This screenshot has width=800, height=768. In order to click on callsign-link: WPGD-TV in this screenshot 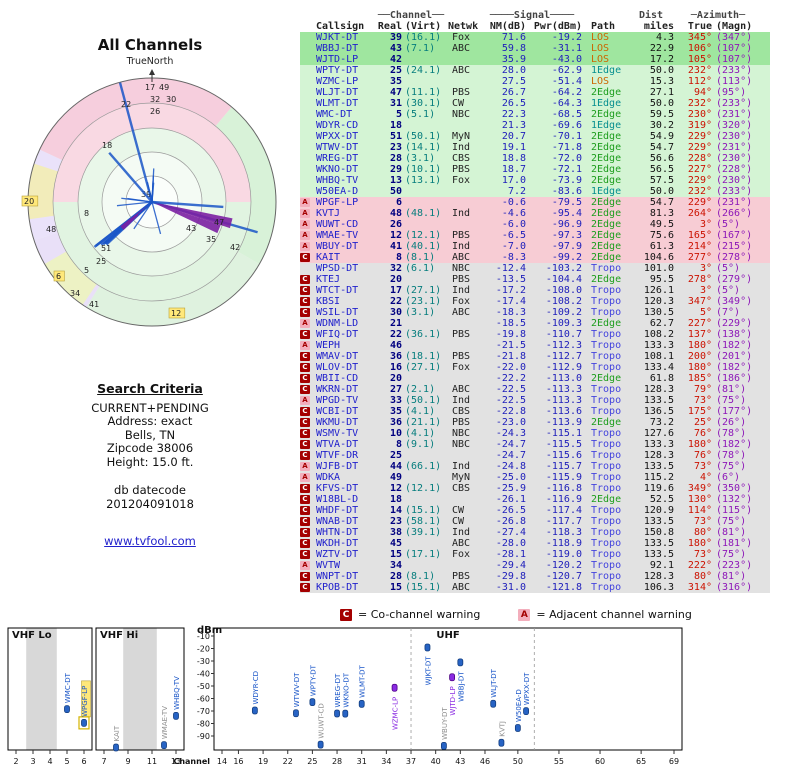, I will do `click(337, 400)`.